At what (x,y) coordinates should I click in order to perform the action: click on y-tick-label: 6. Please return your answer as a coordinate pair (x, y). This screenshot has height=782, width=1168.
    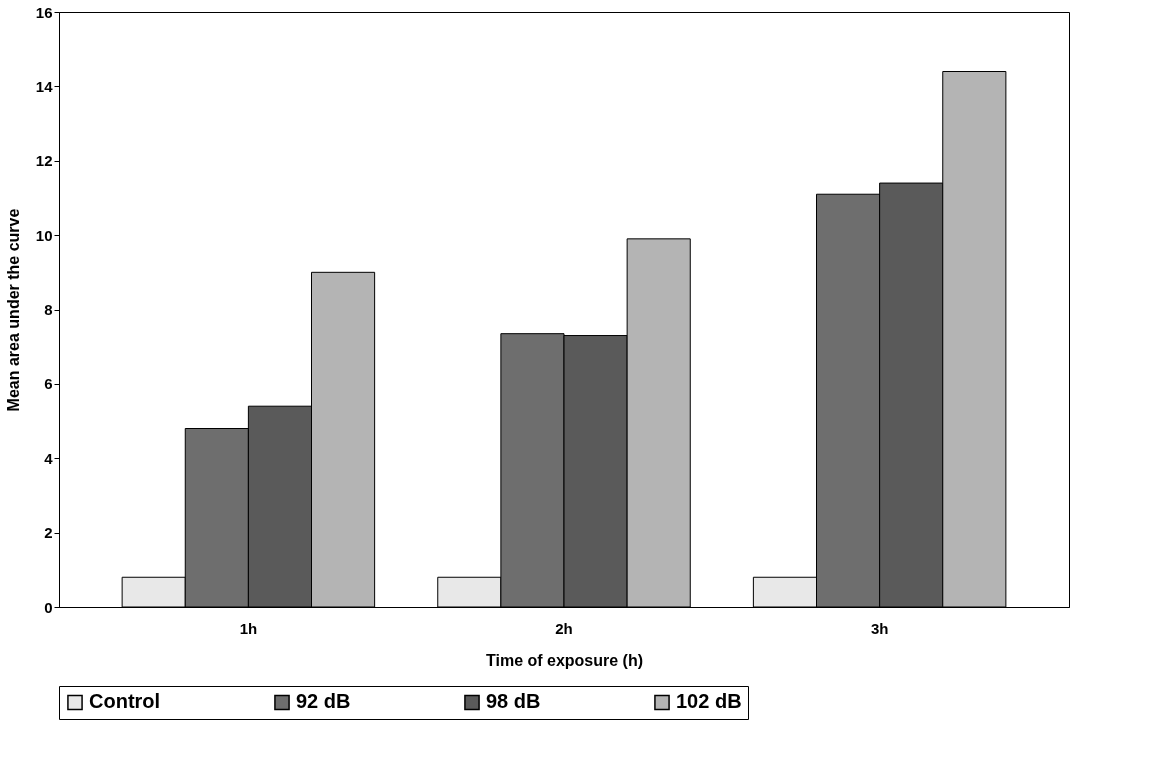
    Looking at the image, I should click on (48, 384).